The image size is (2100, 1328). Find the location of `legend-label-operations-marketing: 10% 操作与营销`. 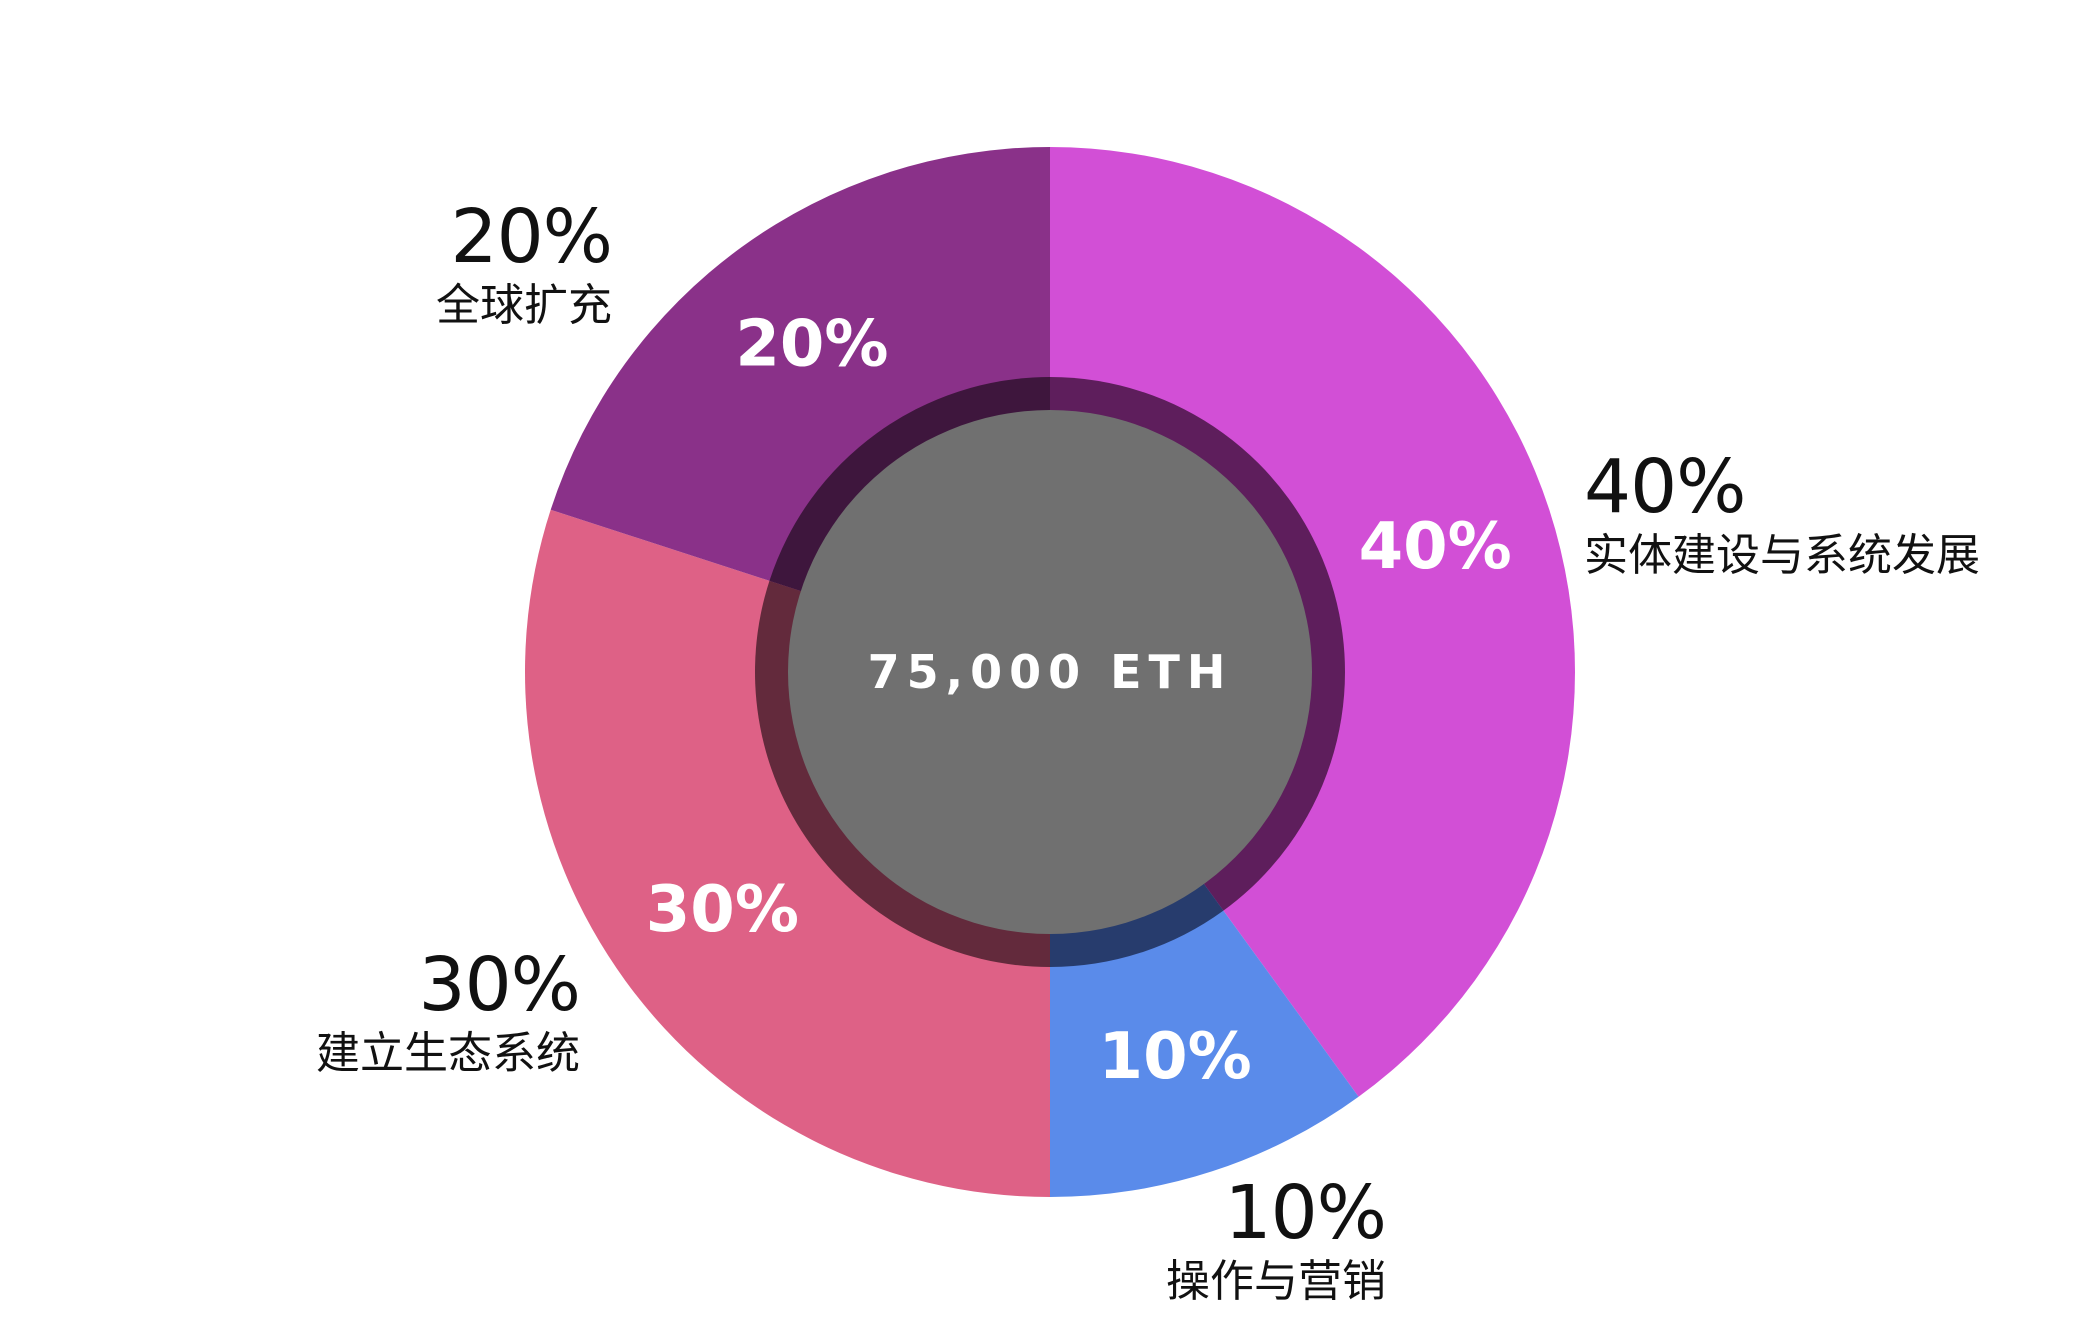

legend-label-operations-marketing: 10% 操作与营销 is located at coordinates (1211, 1238).